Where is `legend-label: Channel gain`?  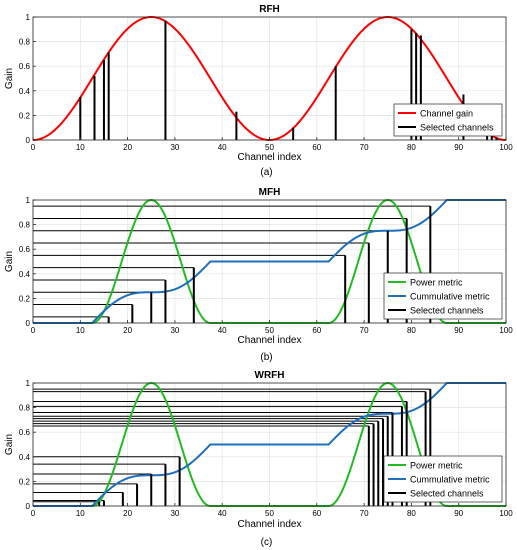 legend-label: Channel gain is located at coordinates (446, 114).